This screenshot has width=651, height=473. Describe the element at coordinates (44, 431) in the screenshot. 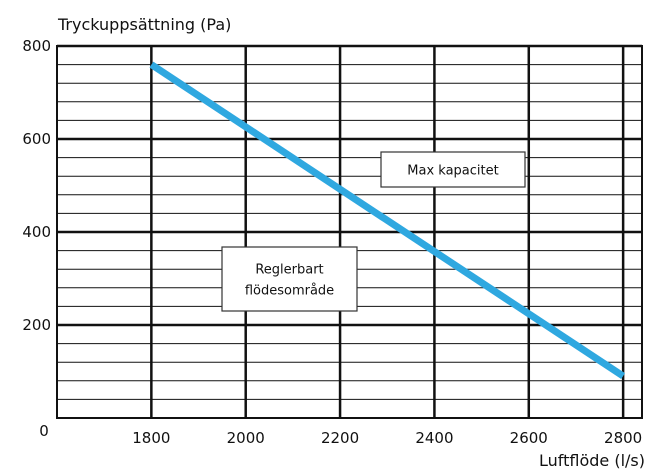

I see `origin-label: 0` at that location.